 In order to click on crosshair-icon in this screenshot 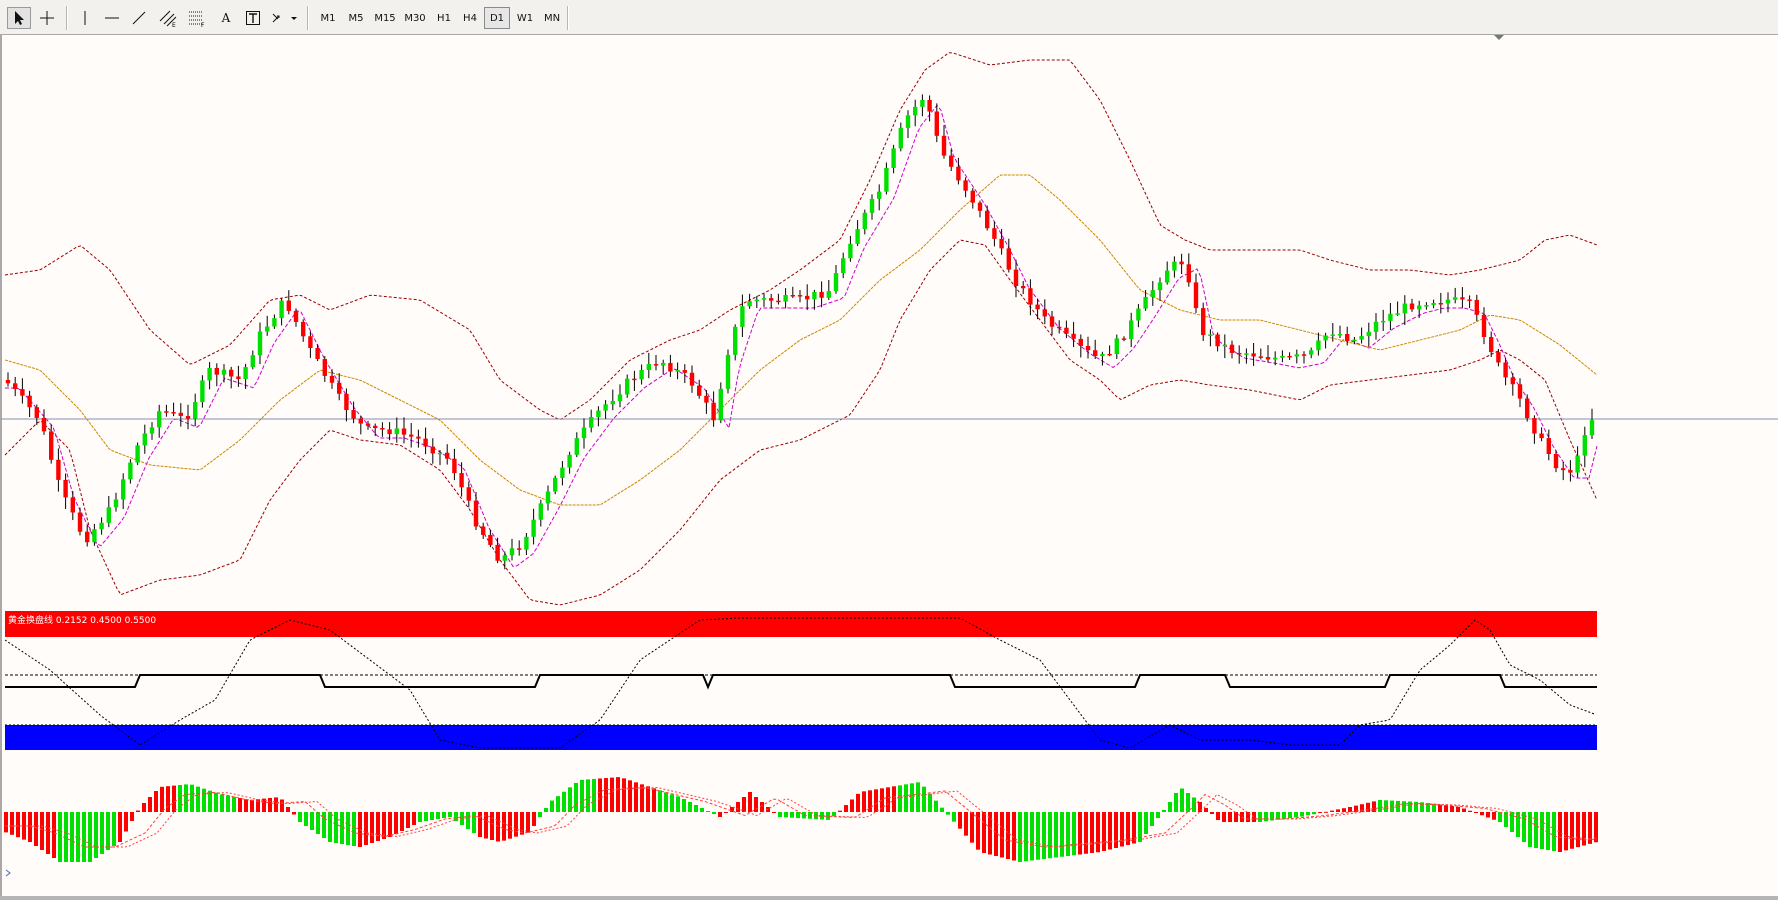, I will do `click(47, 18)`.